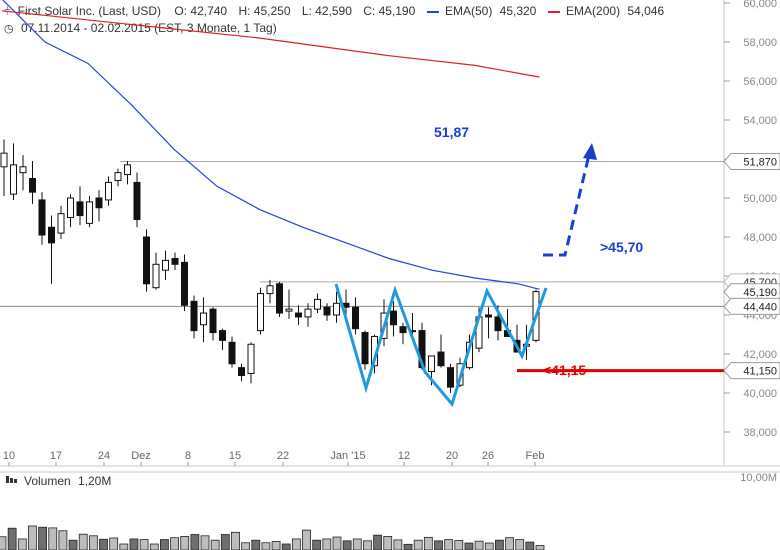  Describe the element at coordinates (94, 481) in the screenshot. I see `volume-value: 1,20M` at that location.